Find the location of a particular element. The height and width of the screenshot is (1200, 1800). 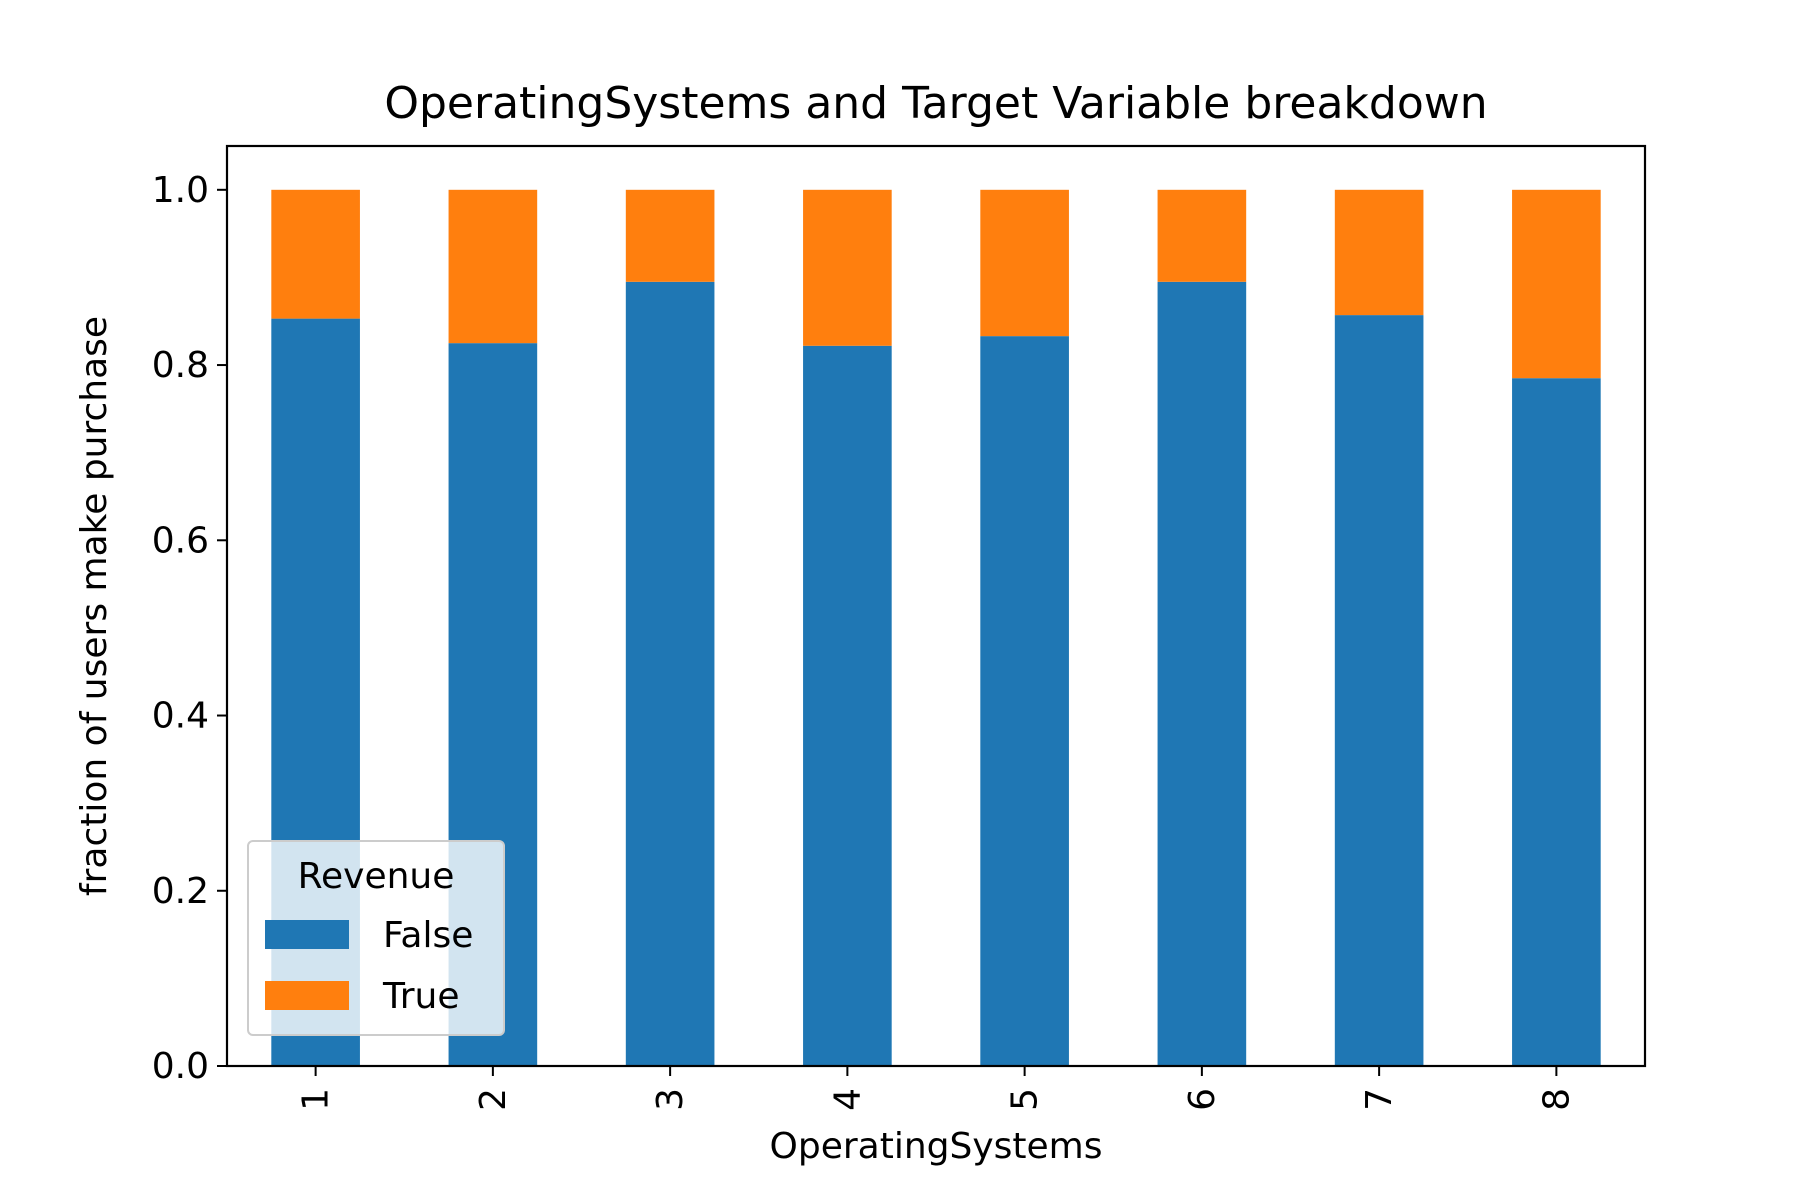

y-tick-label: 0.6 is located at coordinates (180, 540).